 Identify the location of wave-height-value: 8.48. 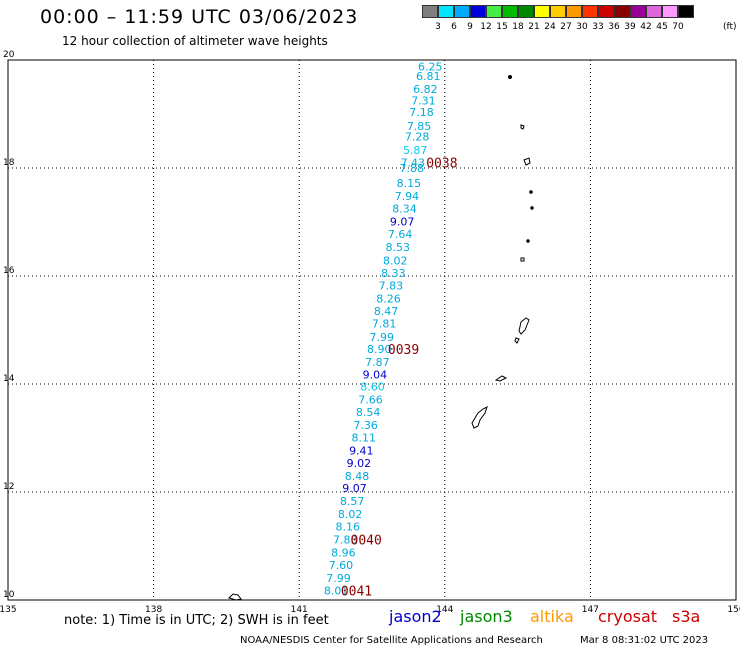
(357, 476).